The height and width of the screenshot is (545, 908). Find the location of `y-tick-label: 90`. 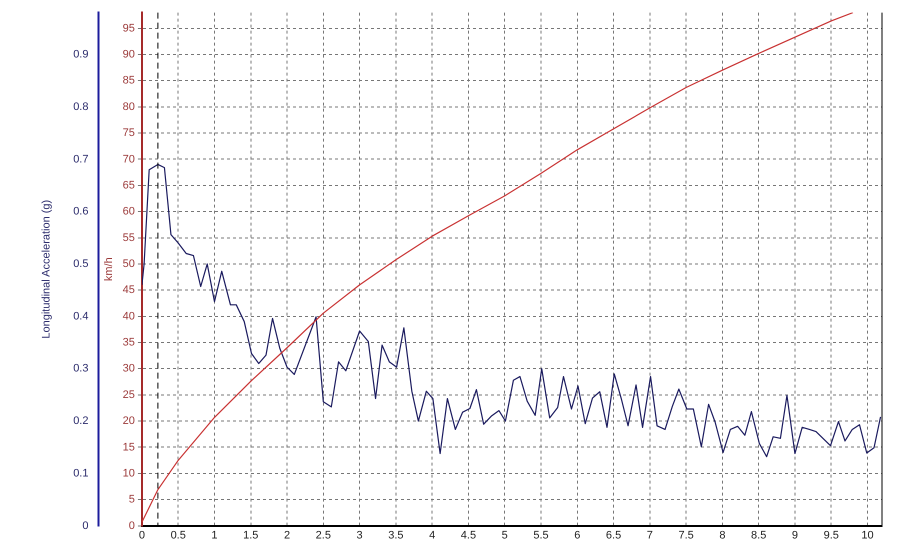

y-tick-label: 90 is located at coordinates (128, 54).